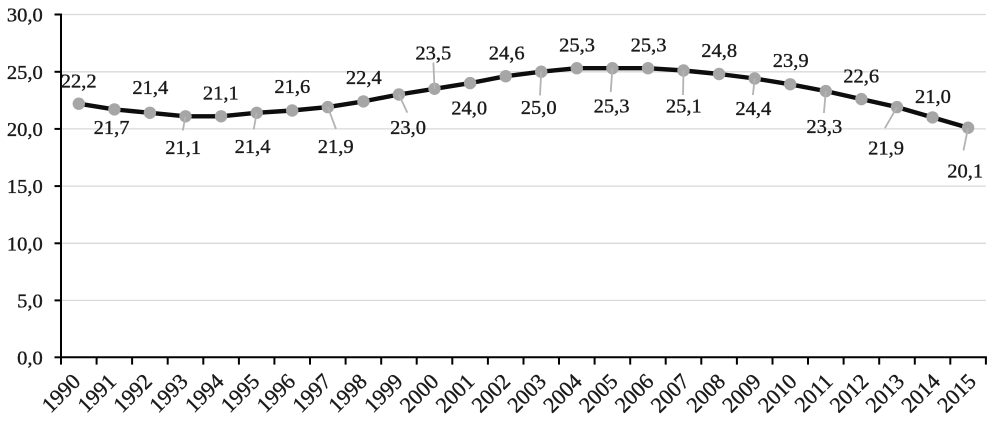 This screenshot has width=1000, height=426. Describe the element at coordinates (719, 51) in the screenshot. I see `svg-text: 24,8` at that location.